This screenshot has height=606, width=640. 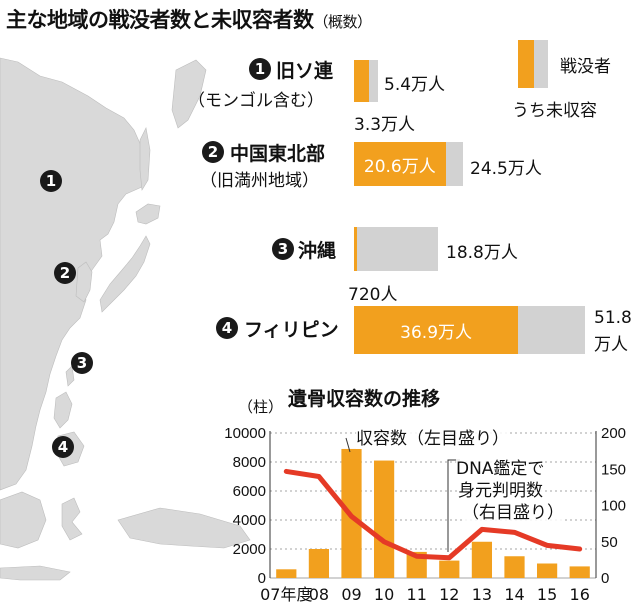 I want to click on y2-tick-label: 100, so click(x=613, y=506).